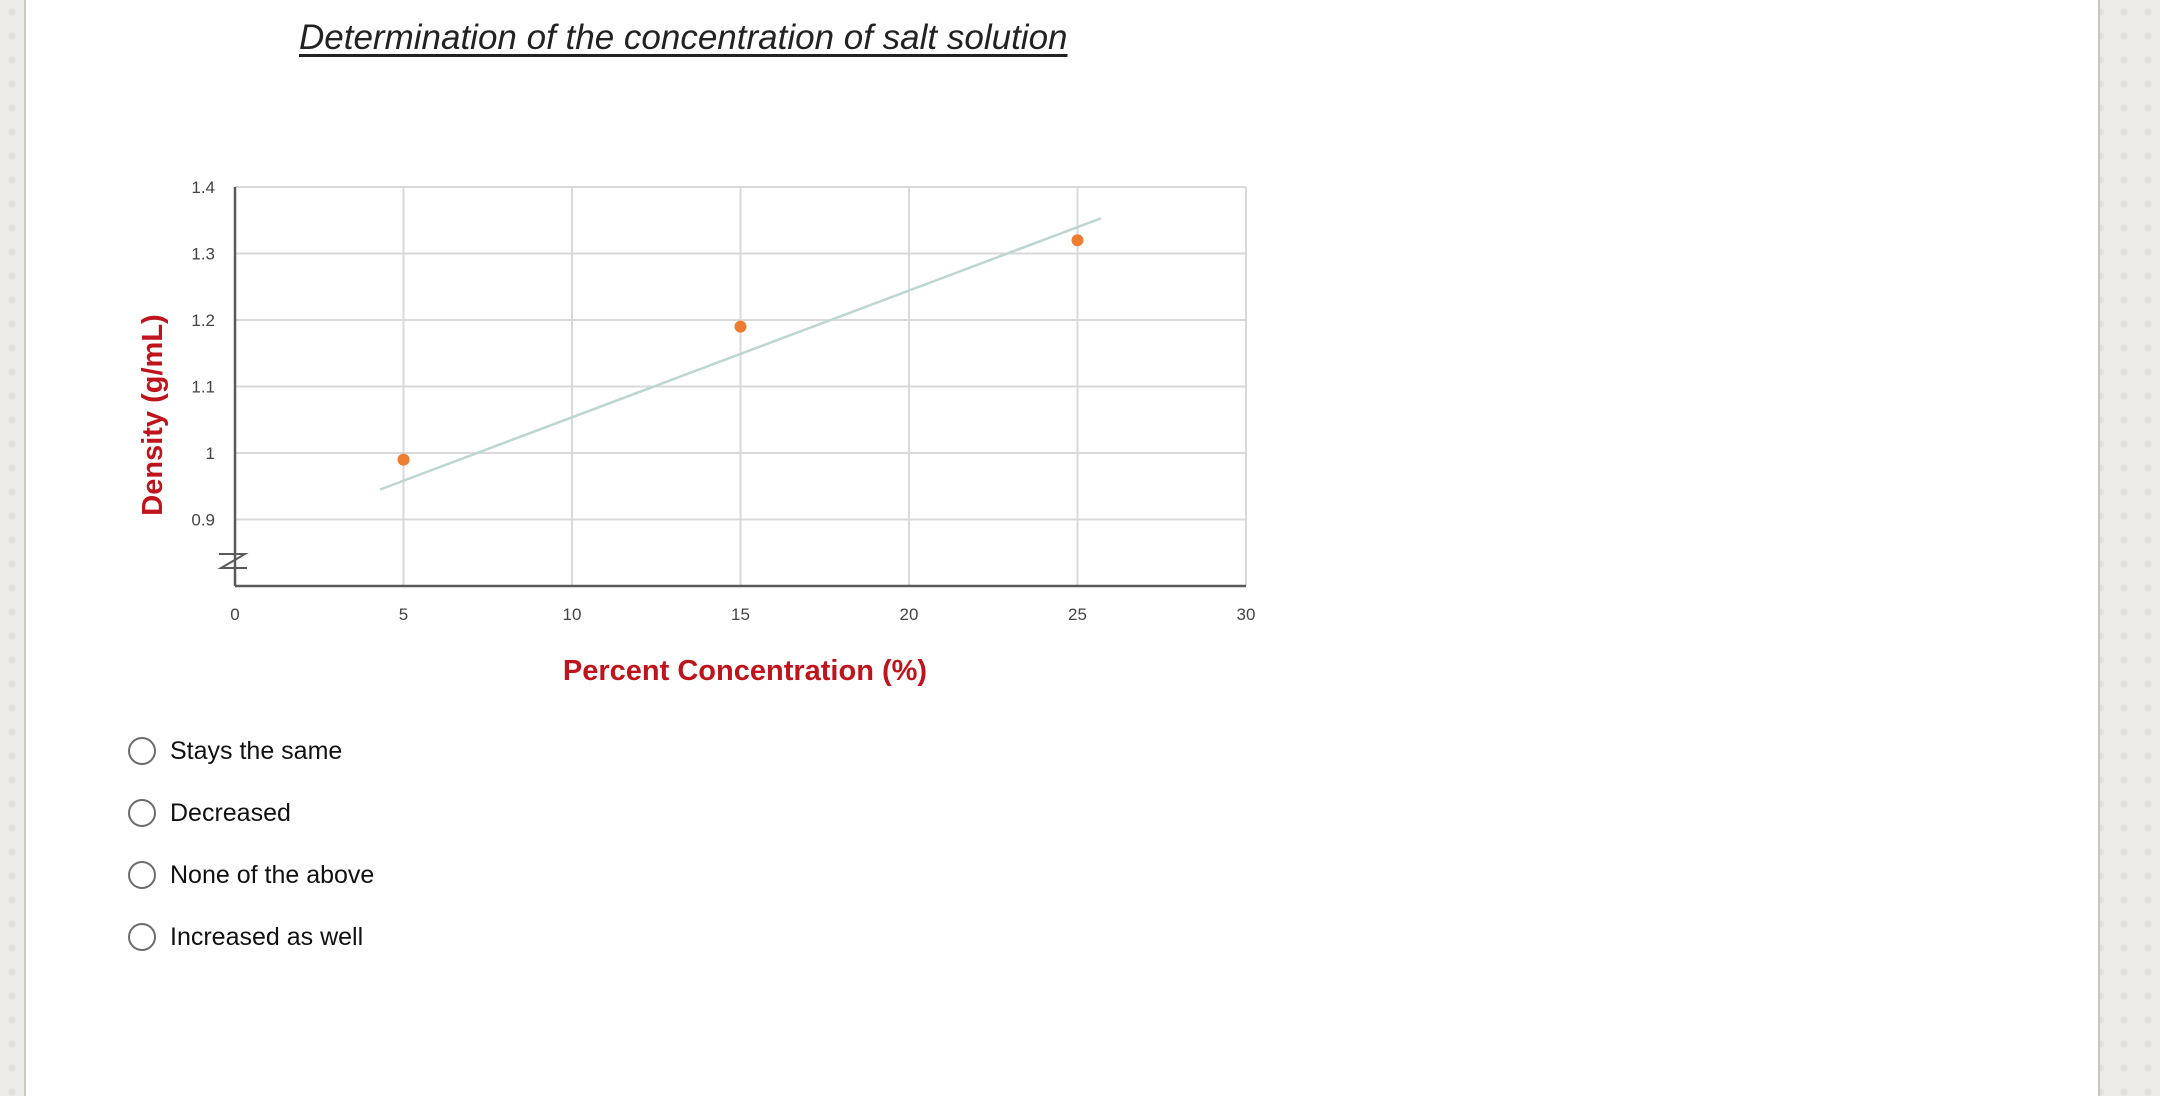 This screenshot has height=1096, width=2160. What do you see at coordinates (740, 354) in the screenshot?
I see `trendline` at bounding box center [740, 354].